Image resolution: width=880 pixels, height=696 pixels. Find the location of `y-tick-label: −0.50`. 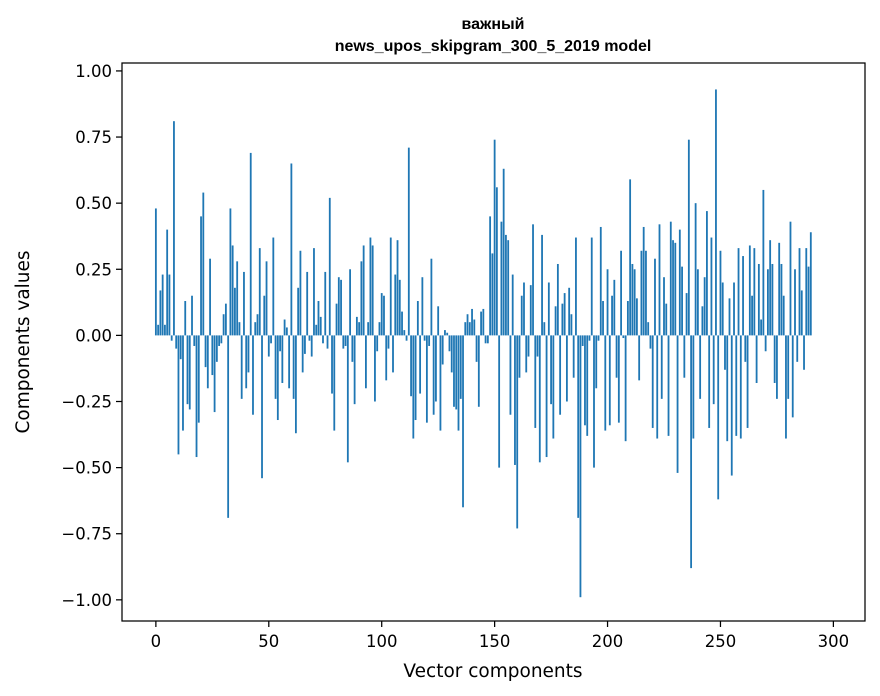

y-tick-label: −0.50 is located at coordinates (86, 468).